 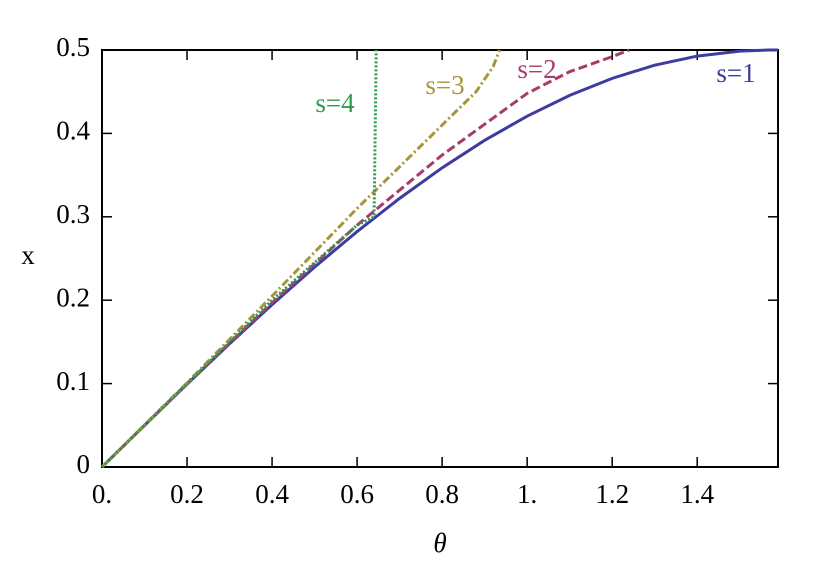 I want to click on y-tick-label: 0.3, so click(x=73, y=214).